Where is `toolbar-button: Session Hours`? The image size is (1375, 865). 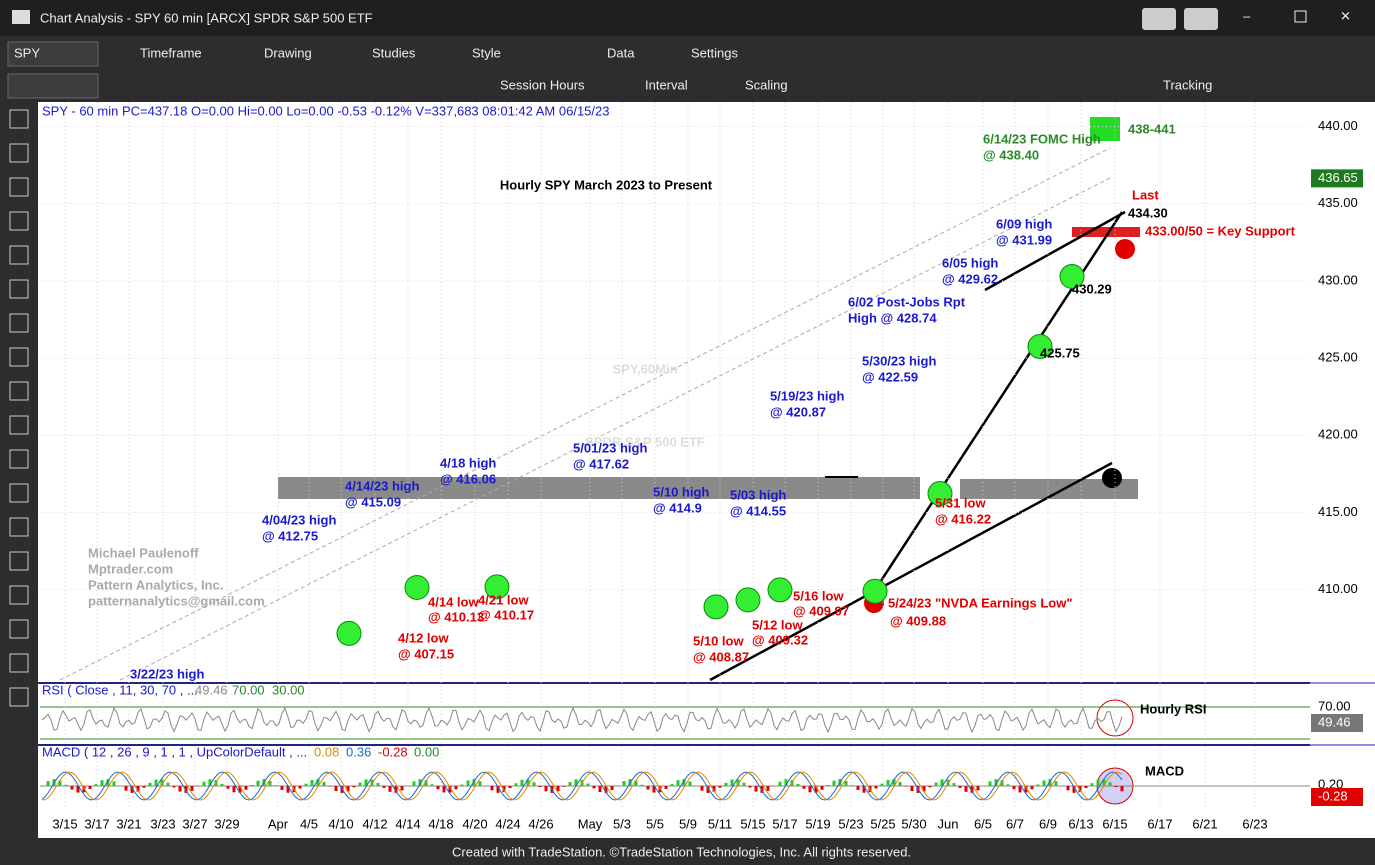 toolbar-button: Session Hours is located at coordinates (542, 84).